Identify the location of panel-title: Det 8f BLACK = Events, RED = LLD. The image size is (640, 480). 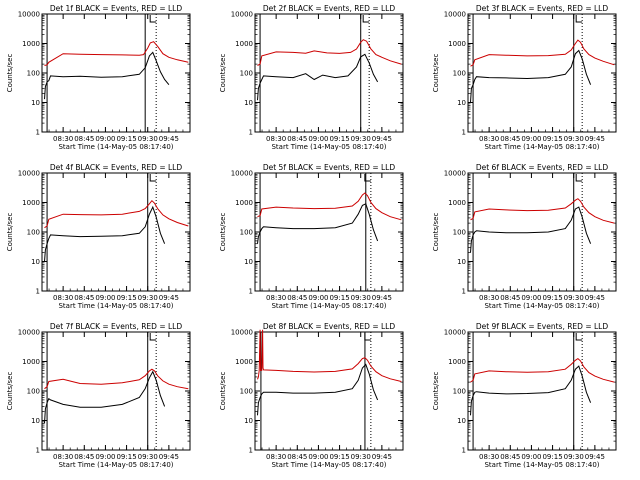
(329, 326).